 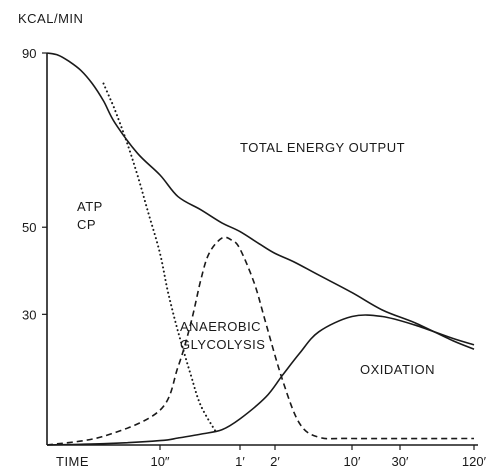 I want to click on annotation-oxid: OXIDATION, so click(x=397, y=369).